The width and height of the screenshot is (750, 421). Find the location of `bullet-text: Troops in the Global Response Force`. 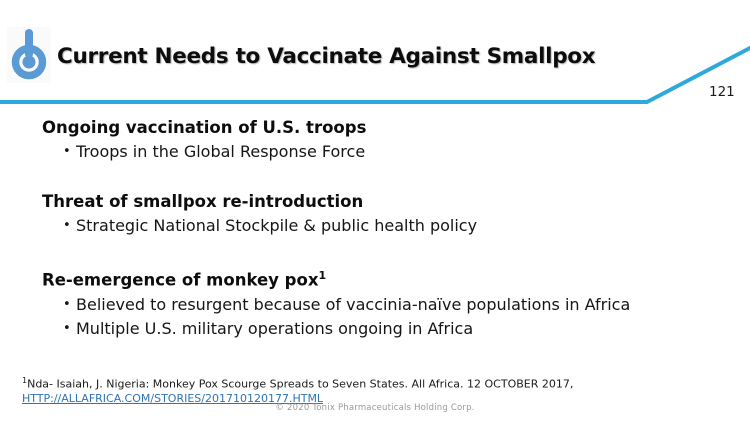

bullet-text: Troops in the Global Response Force is located at coordinates (221, 151).